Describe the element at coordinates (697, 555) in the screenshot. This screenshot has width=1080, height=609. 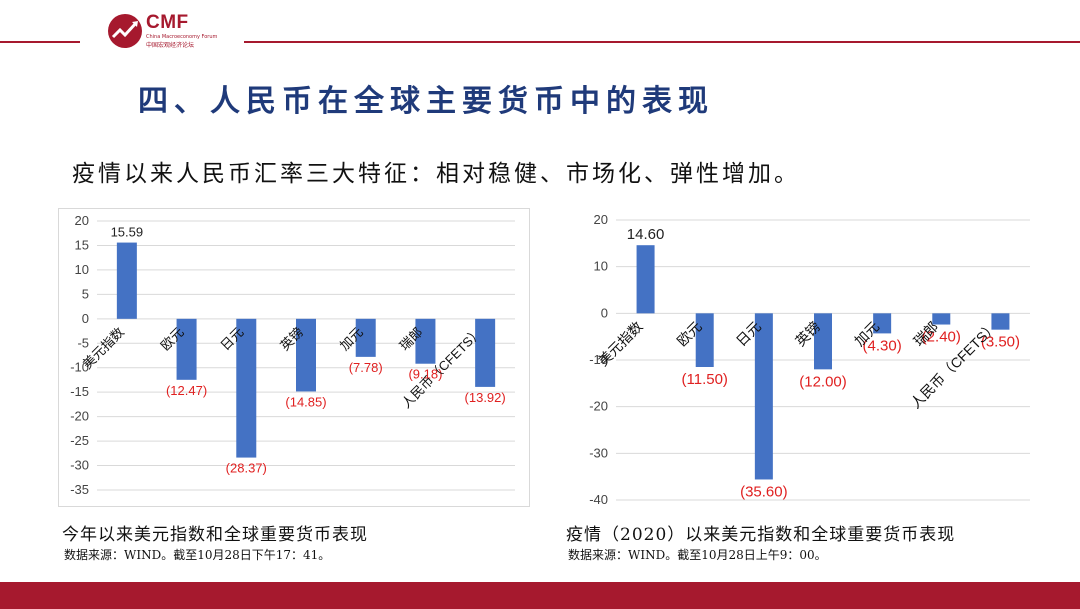
I see `chart-pandemic-source: 数据来源：WIND。截至10月28日上午9：00。` at that location.